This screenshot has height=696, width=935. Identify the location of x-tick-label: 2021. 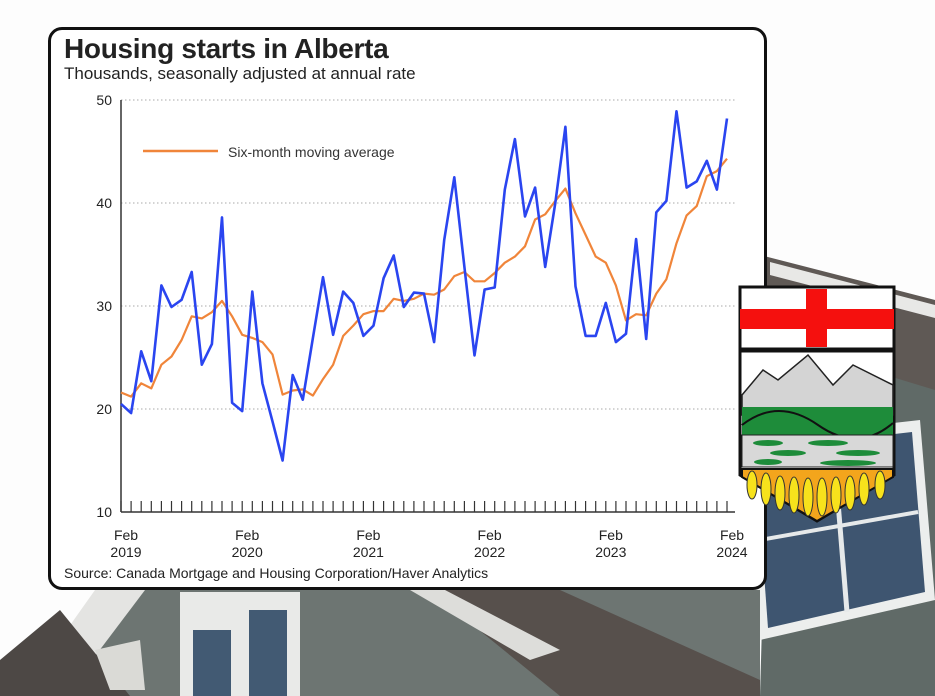
(368, 552).